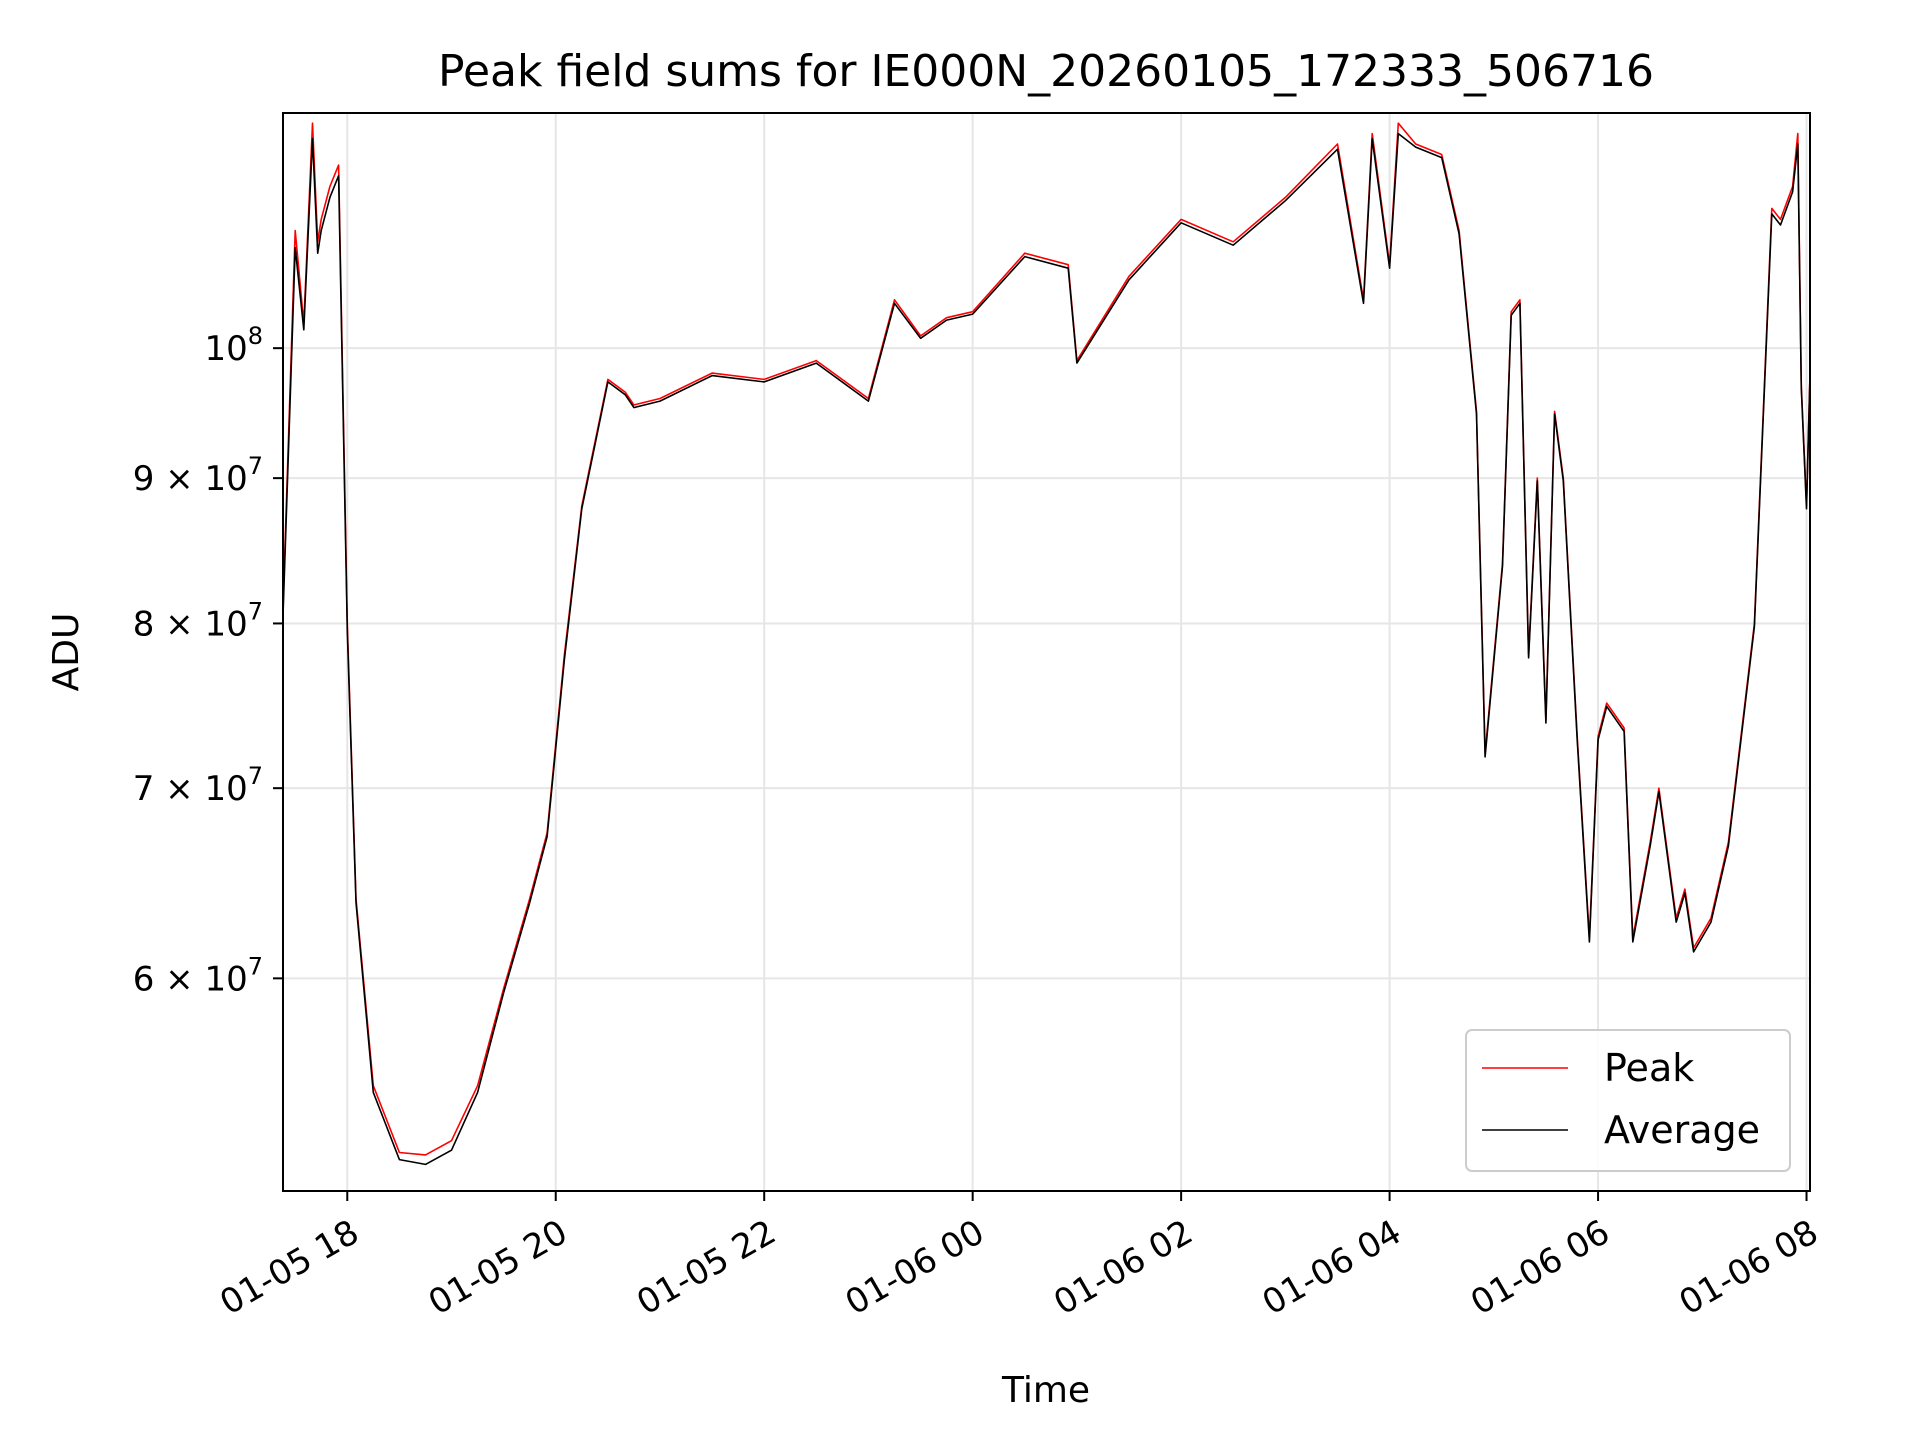 The image size is (1920, 1440). Describe the element at coordinates (198, 475) in the screenshot. I see `y-tick-label: 9 × 107` at that location.